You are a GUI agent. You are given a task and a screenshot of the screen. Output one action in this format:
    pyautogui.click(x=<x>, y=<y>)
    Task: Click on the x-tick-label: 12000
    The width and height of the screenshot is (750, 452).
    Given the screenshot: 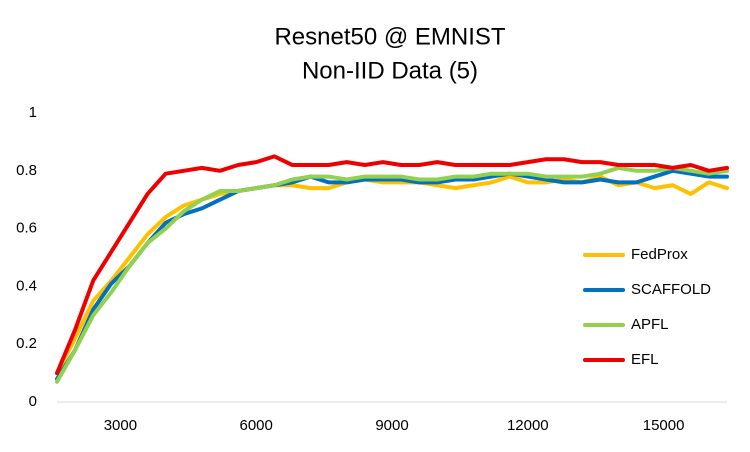 What is the action you would take?
    pyautogui.click(x=528, y=425)
    